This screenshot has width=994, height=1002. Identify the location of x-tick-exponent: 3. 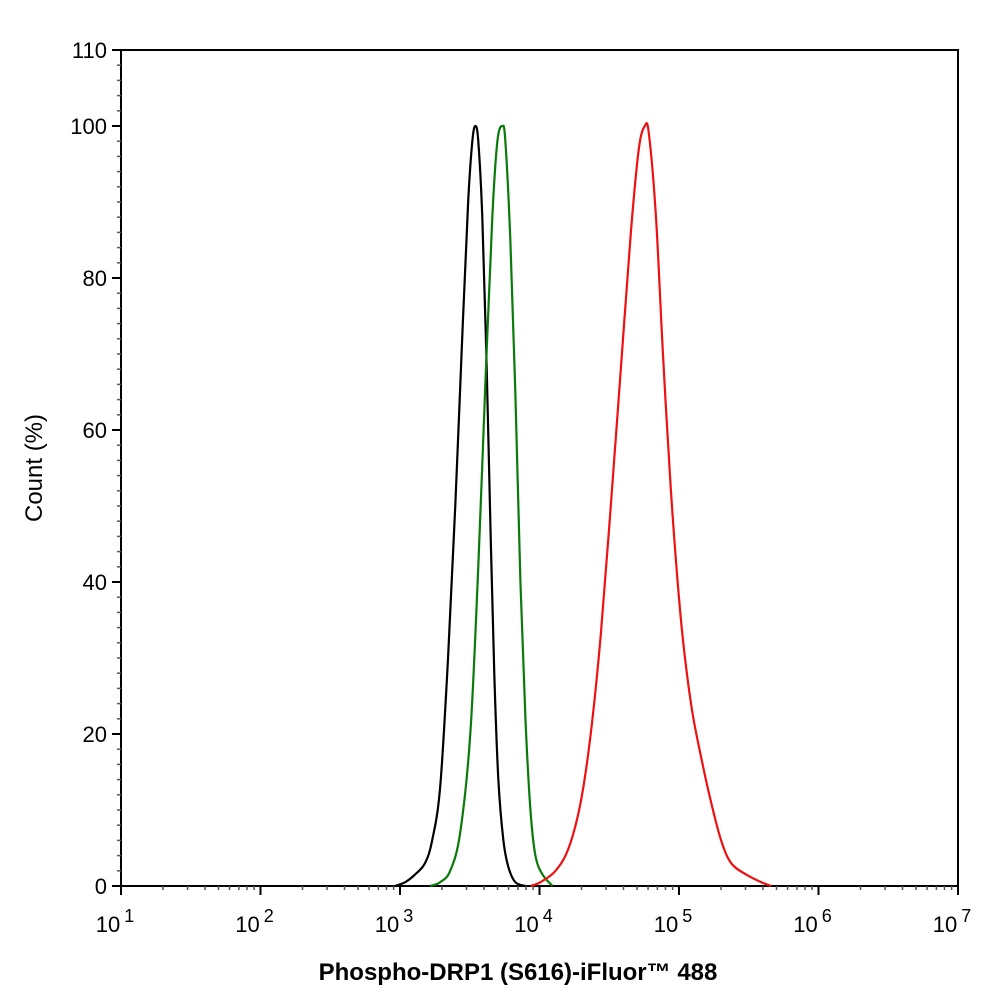
(408, 916).